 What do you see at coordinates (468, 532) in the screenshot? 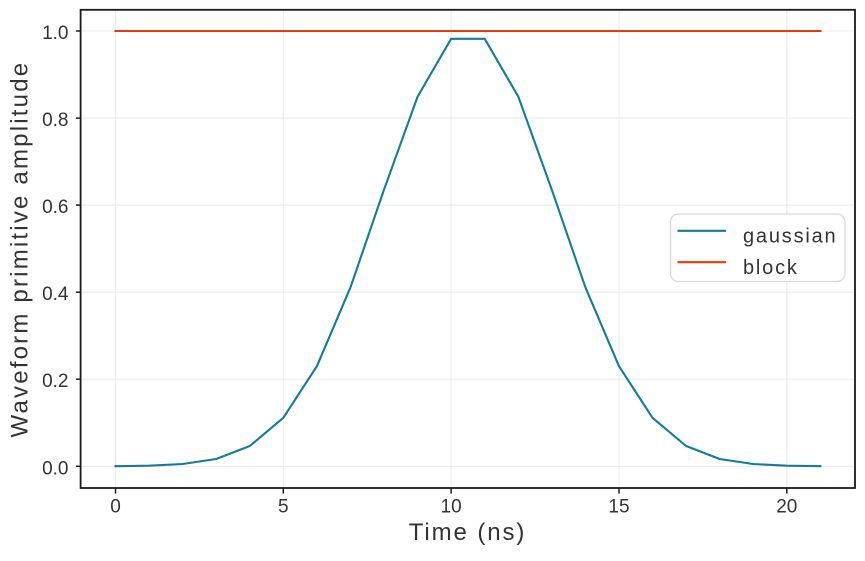
I see `svg-text: Time (ns)` at bounding box center [468, 532].